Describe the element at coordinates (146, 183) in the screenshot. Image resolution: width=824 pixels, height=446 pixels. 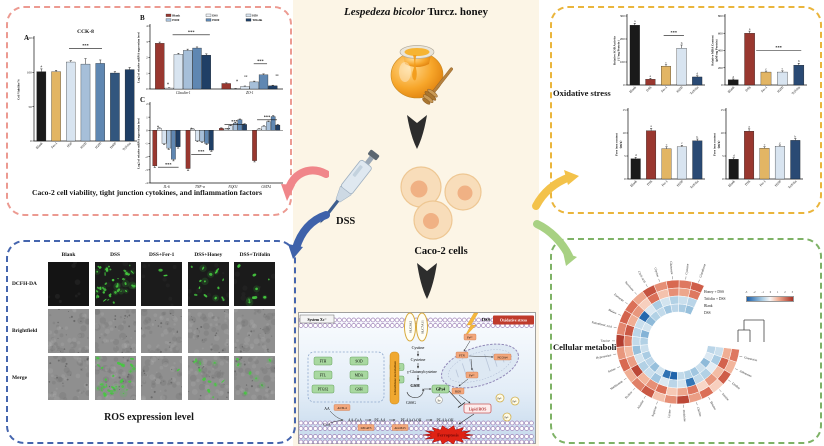
I see `svg-text: -4` at that location.